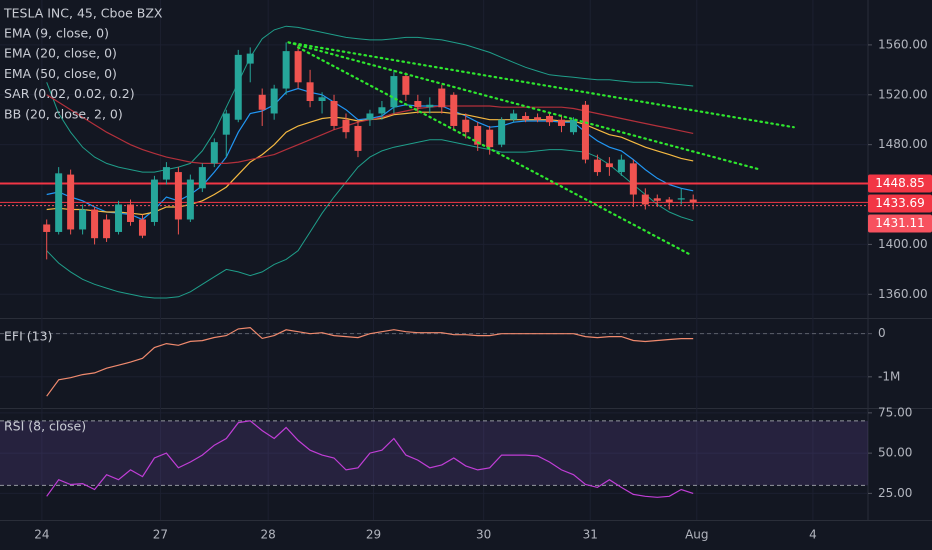  What do you see at coordinates (895, 412) in the screenshot?
I see `y-tick-label: 75.00` at bounding box center [895, 412].